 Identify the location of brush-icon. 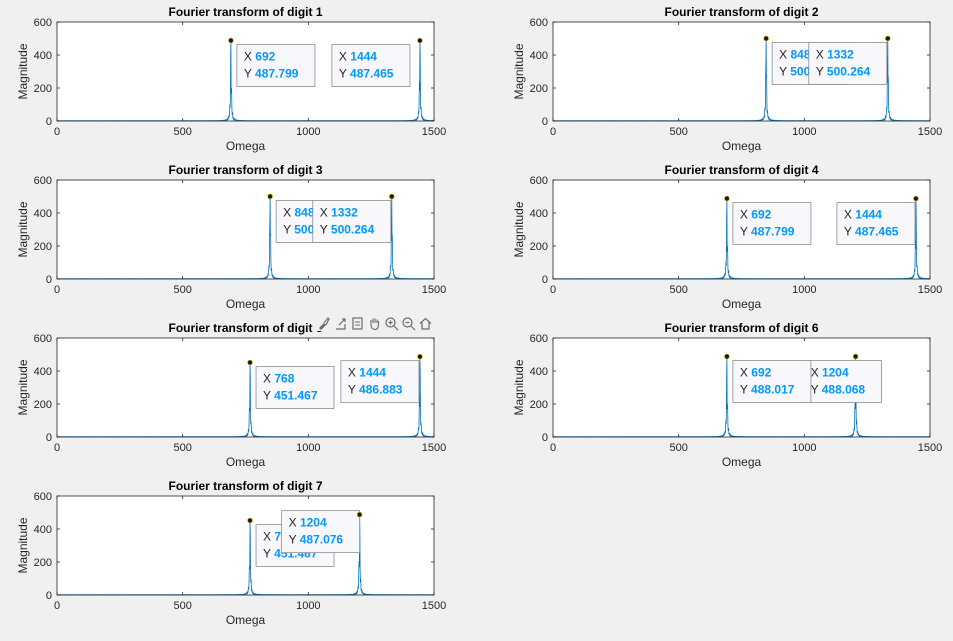
(323, 323).